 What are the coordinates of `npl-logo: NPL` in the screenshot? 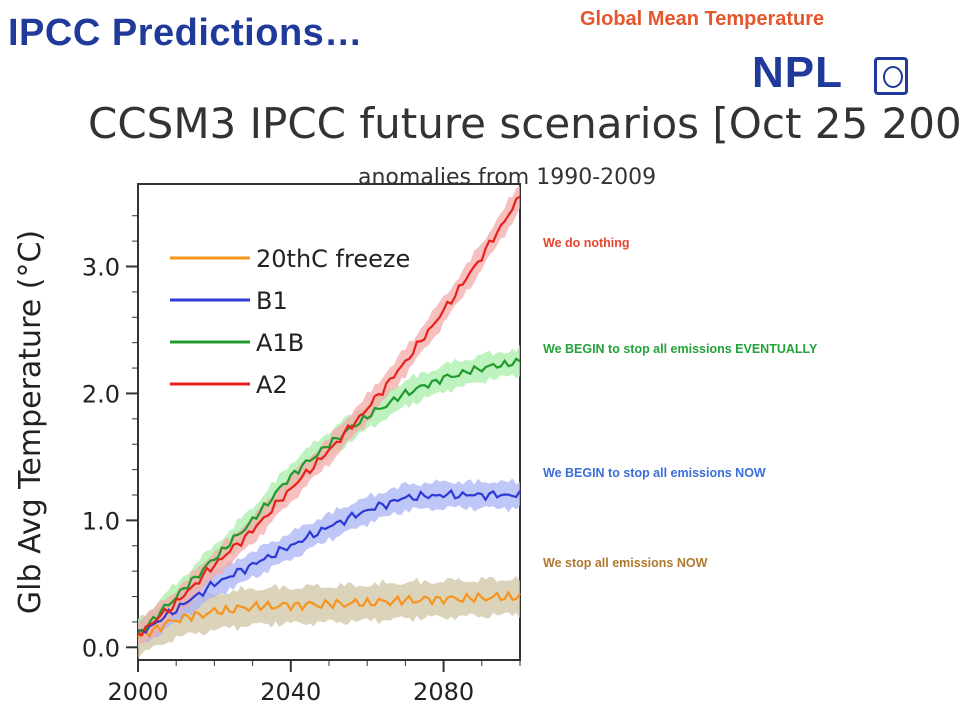 It's located at (830, 76).